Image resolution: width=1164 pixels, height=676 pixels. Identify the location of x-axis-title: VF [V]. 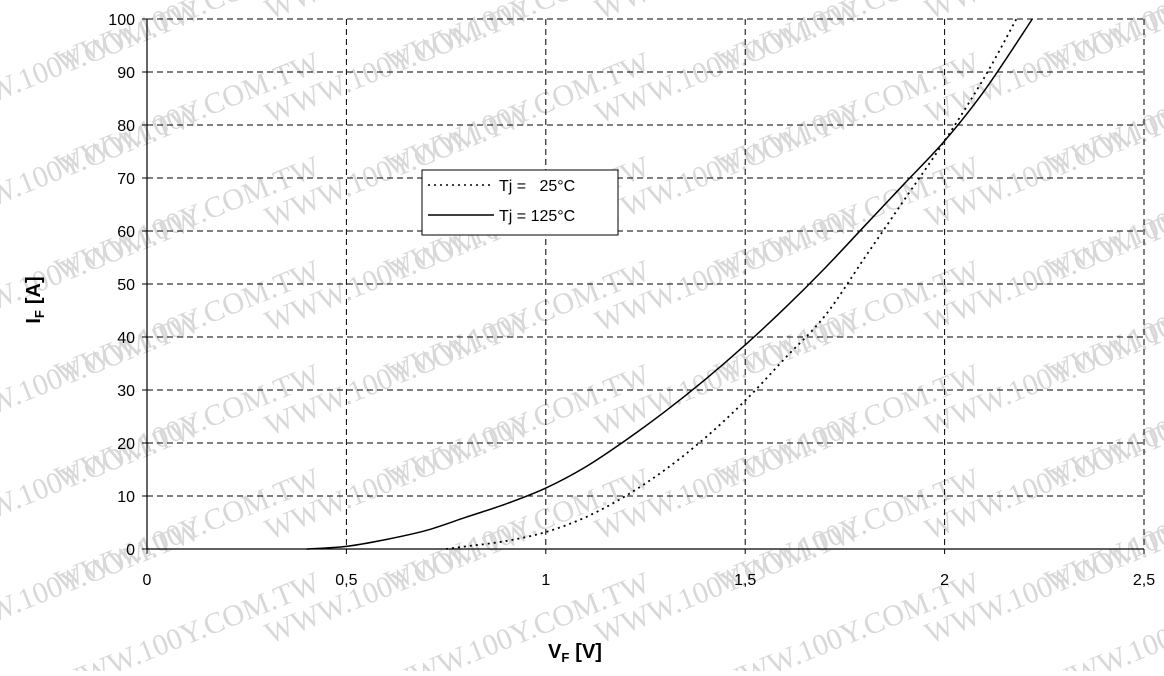
(575, 653).